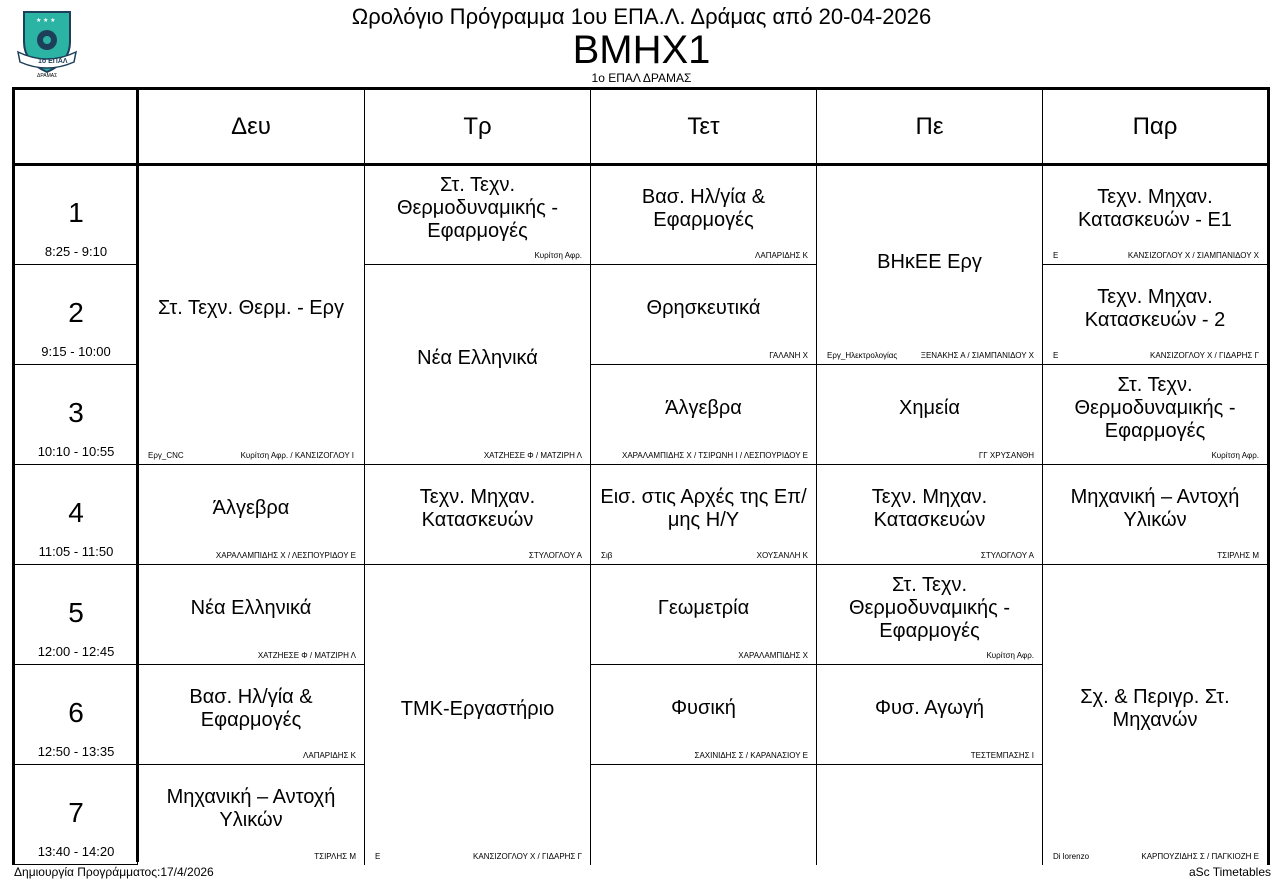 The height and width of the screenshot is (884, 1283). Describe the element at coordinates (76, 651) in the screenshot. I see `period-time: 12:00 - 12:45` at that location.